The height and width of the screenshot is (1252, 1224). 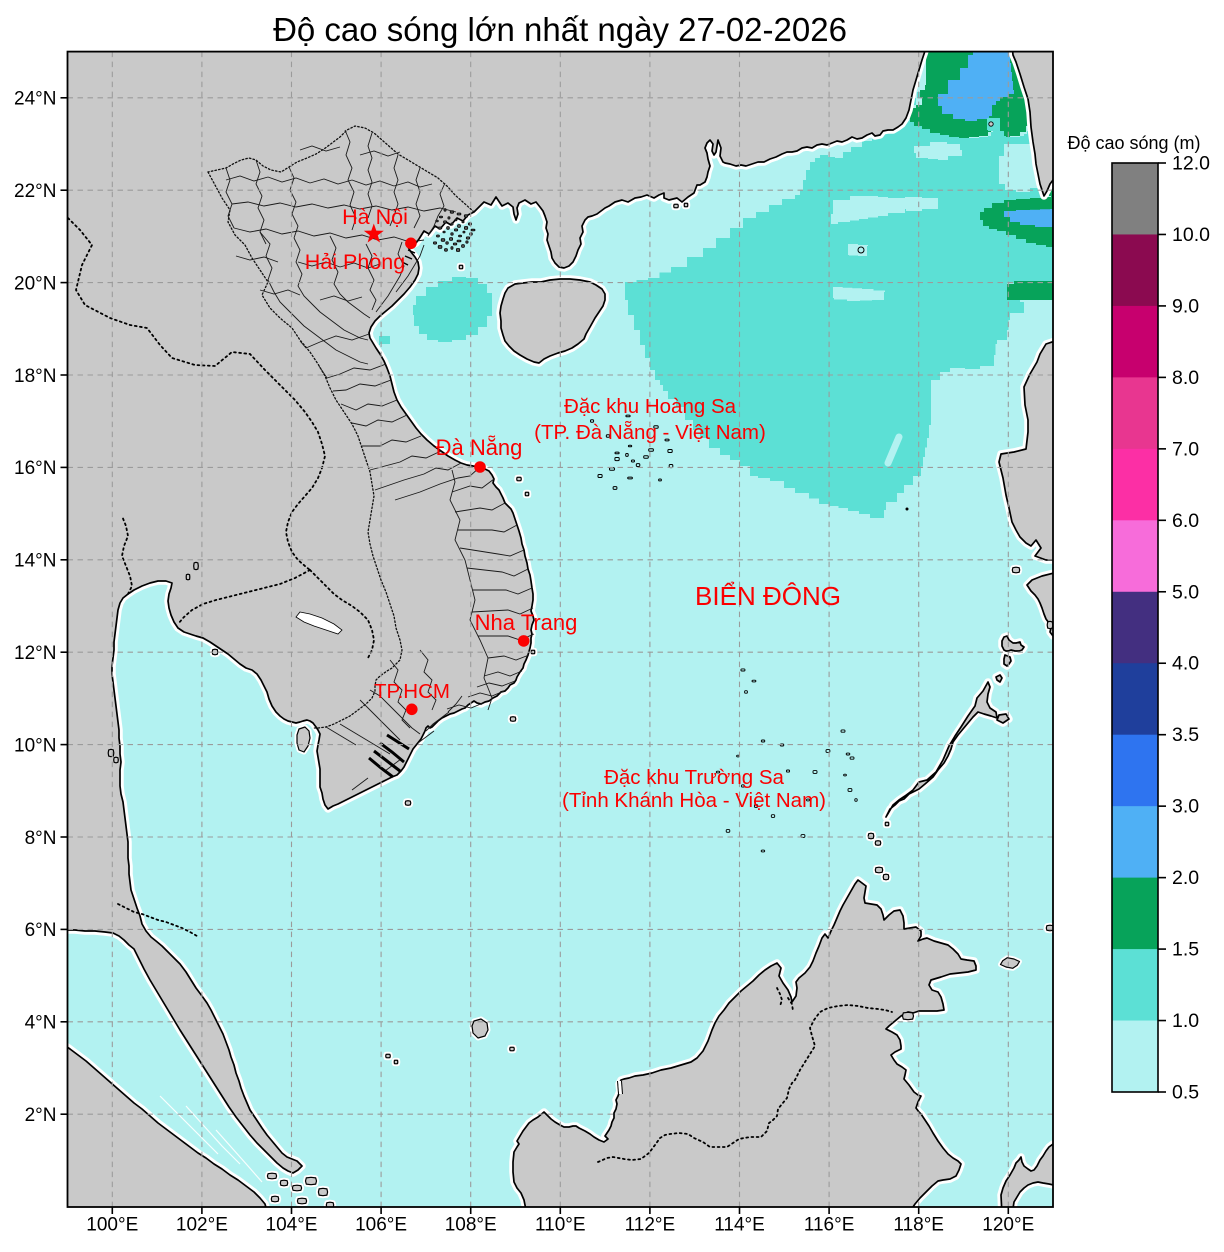 I want to click on svg-text: 20°N, so click(x=35, y=283).